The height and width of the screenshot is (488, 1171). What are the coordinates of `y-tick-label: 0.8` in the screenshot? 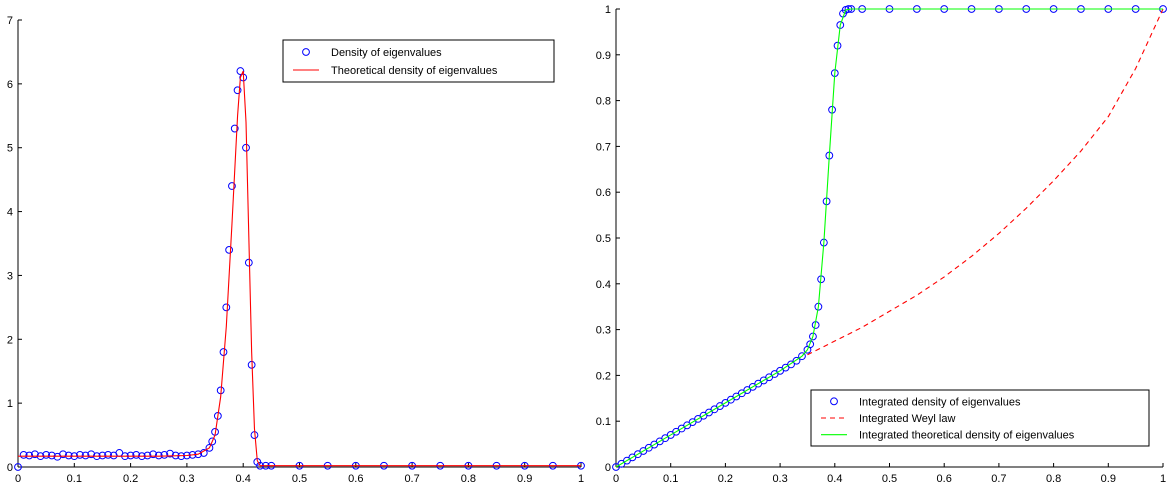 It's located at (603, 102).